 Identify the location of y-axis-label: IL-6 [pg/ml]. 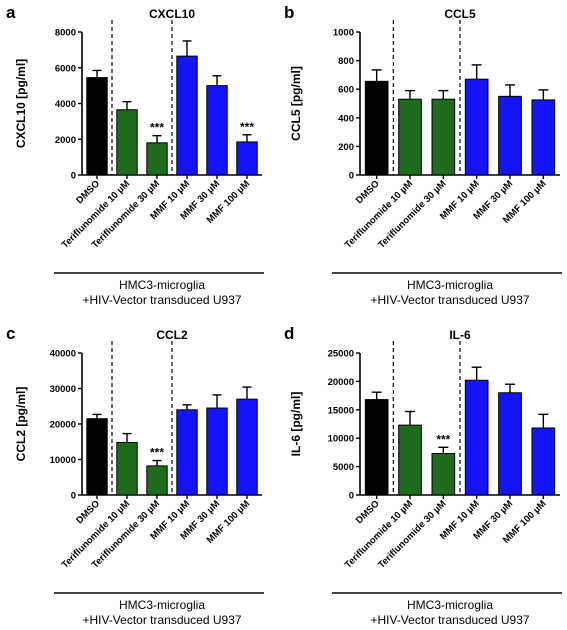
(296, 424).